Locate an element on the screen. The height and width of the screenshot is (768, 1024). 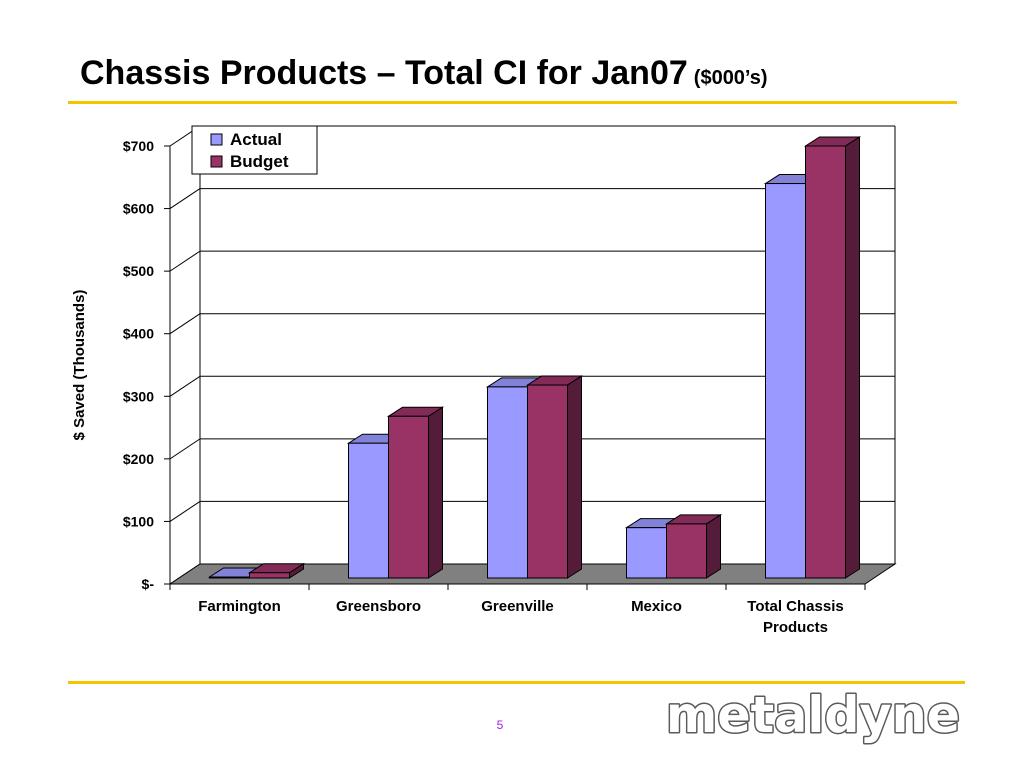
y-axis-title: $ Saved (Thousands) is located at coordinates (79, 365).